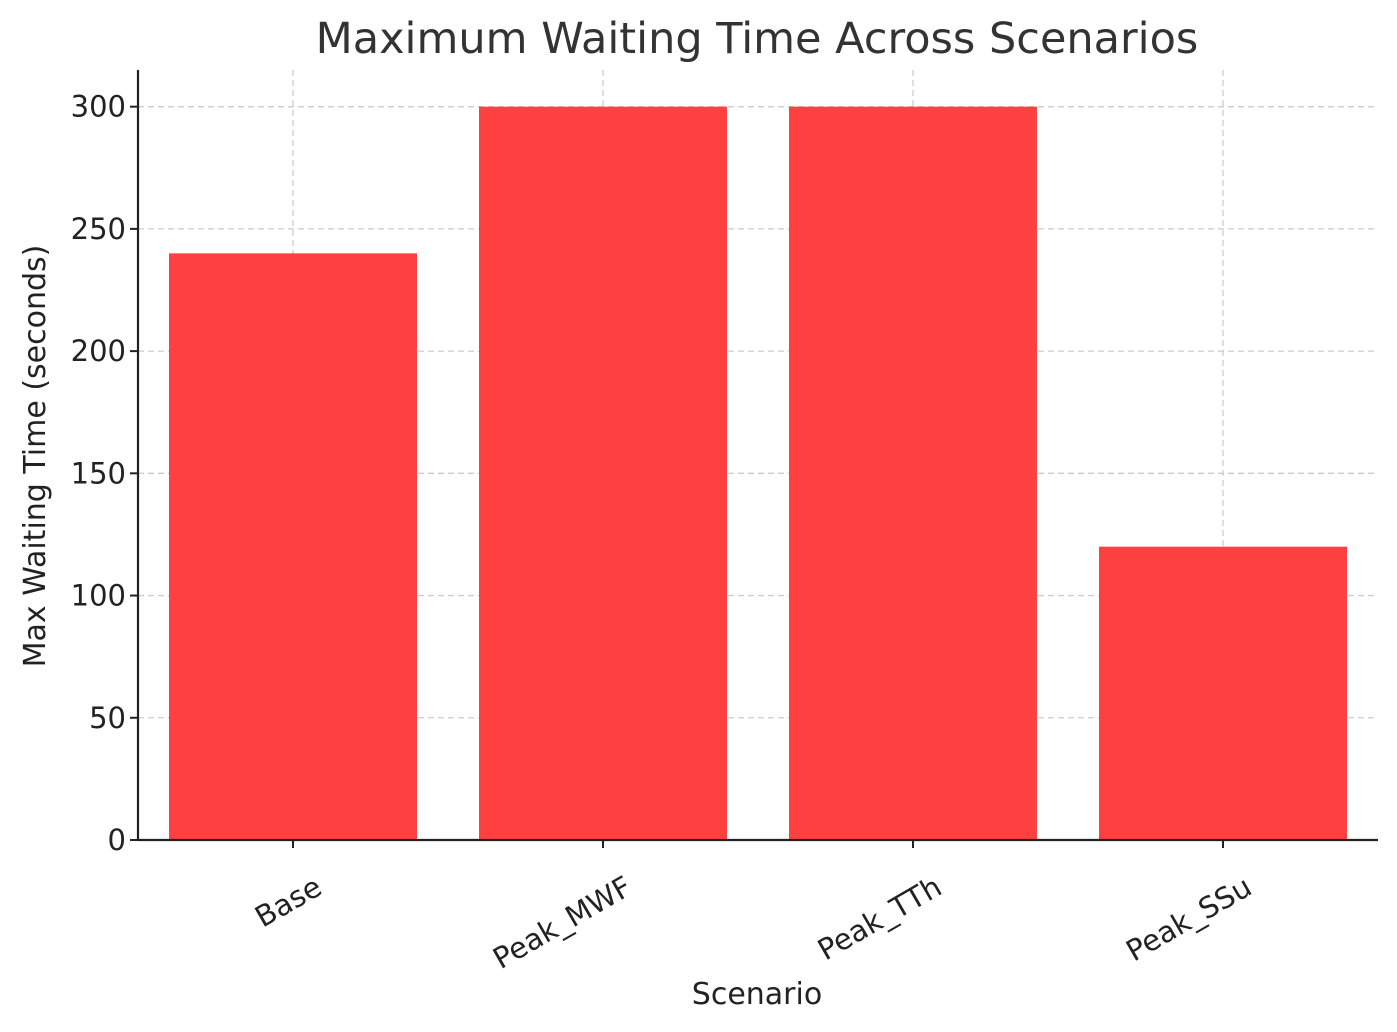  I want to click on x-tick-label: Peak_SSu, so click(1188, 918).